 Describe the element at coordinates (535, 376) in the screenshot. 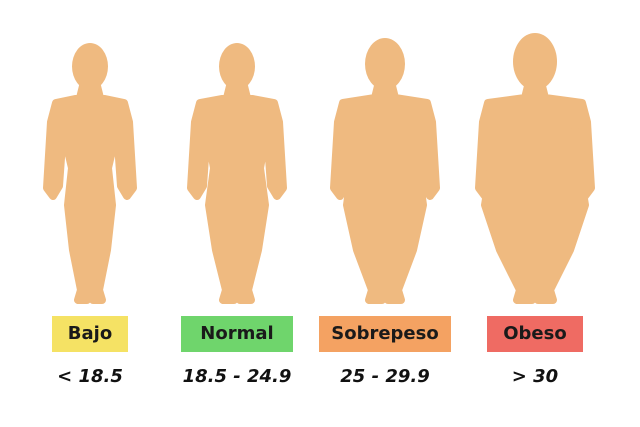

I see `bmi-range: > 30` at that location.